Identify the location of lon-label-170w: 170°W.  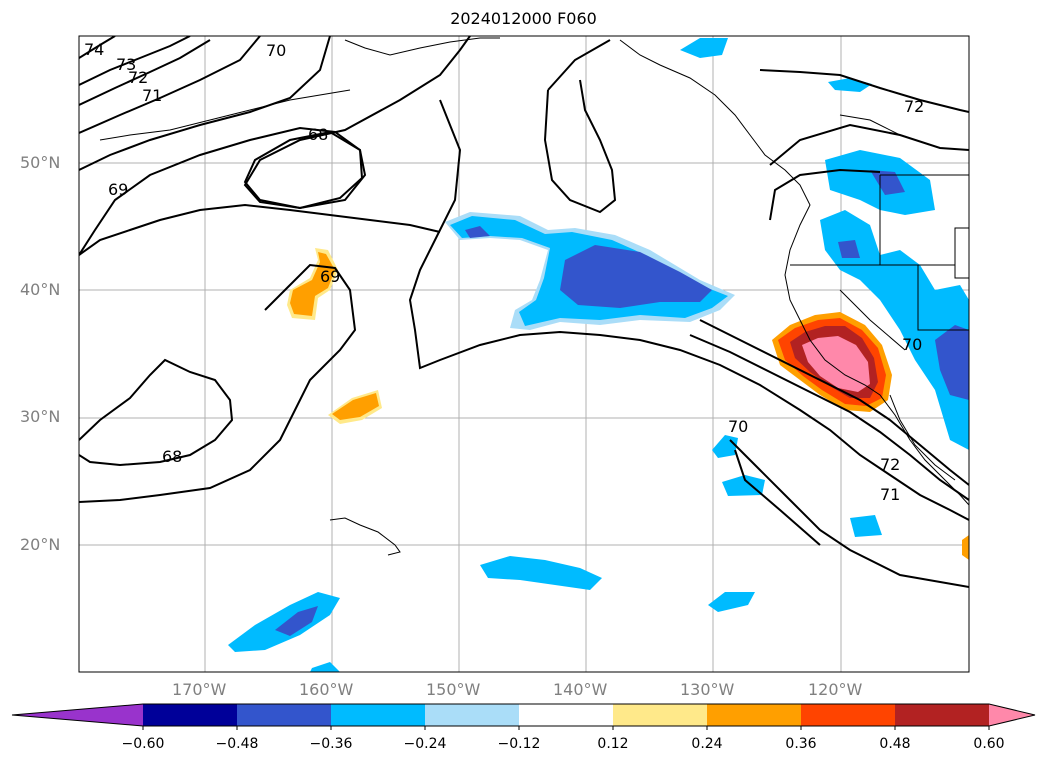
(199, 689).